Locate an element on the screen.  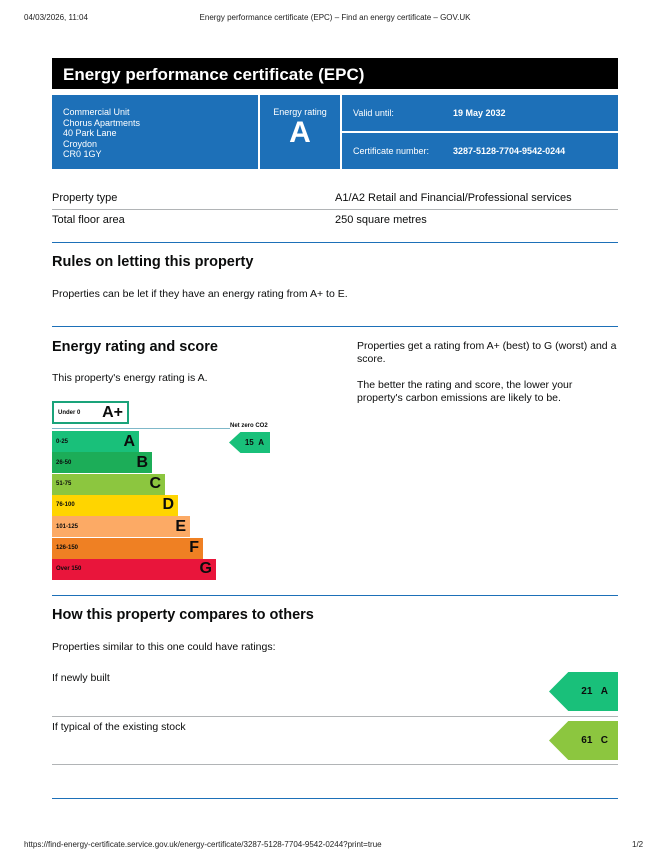
band-range: 76-100 is located at coordinates (65, 505).